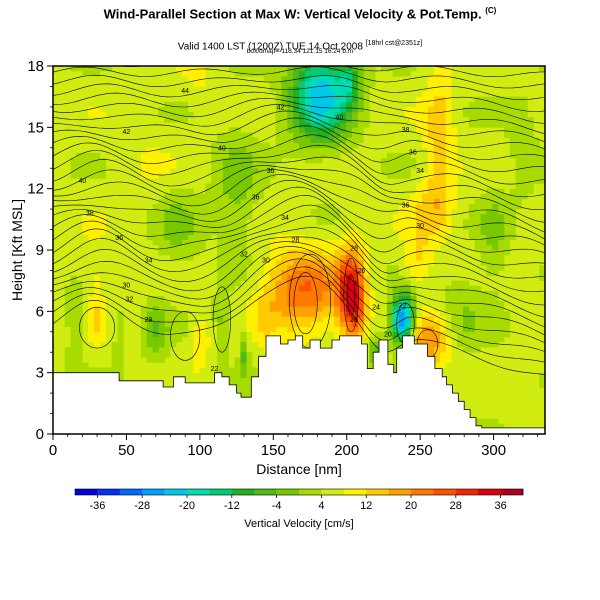 This screenshot has height=600, width=600. Describe the element at coordinates (35, 127) in the screenshot. I see `y-tick-label-5: 15` at that location.